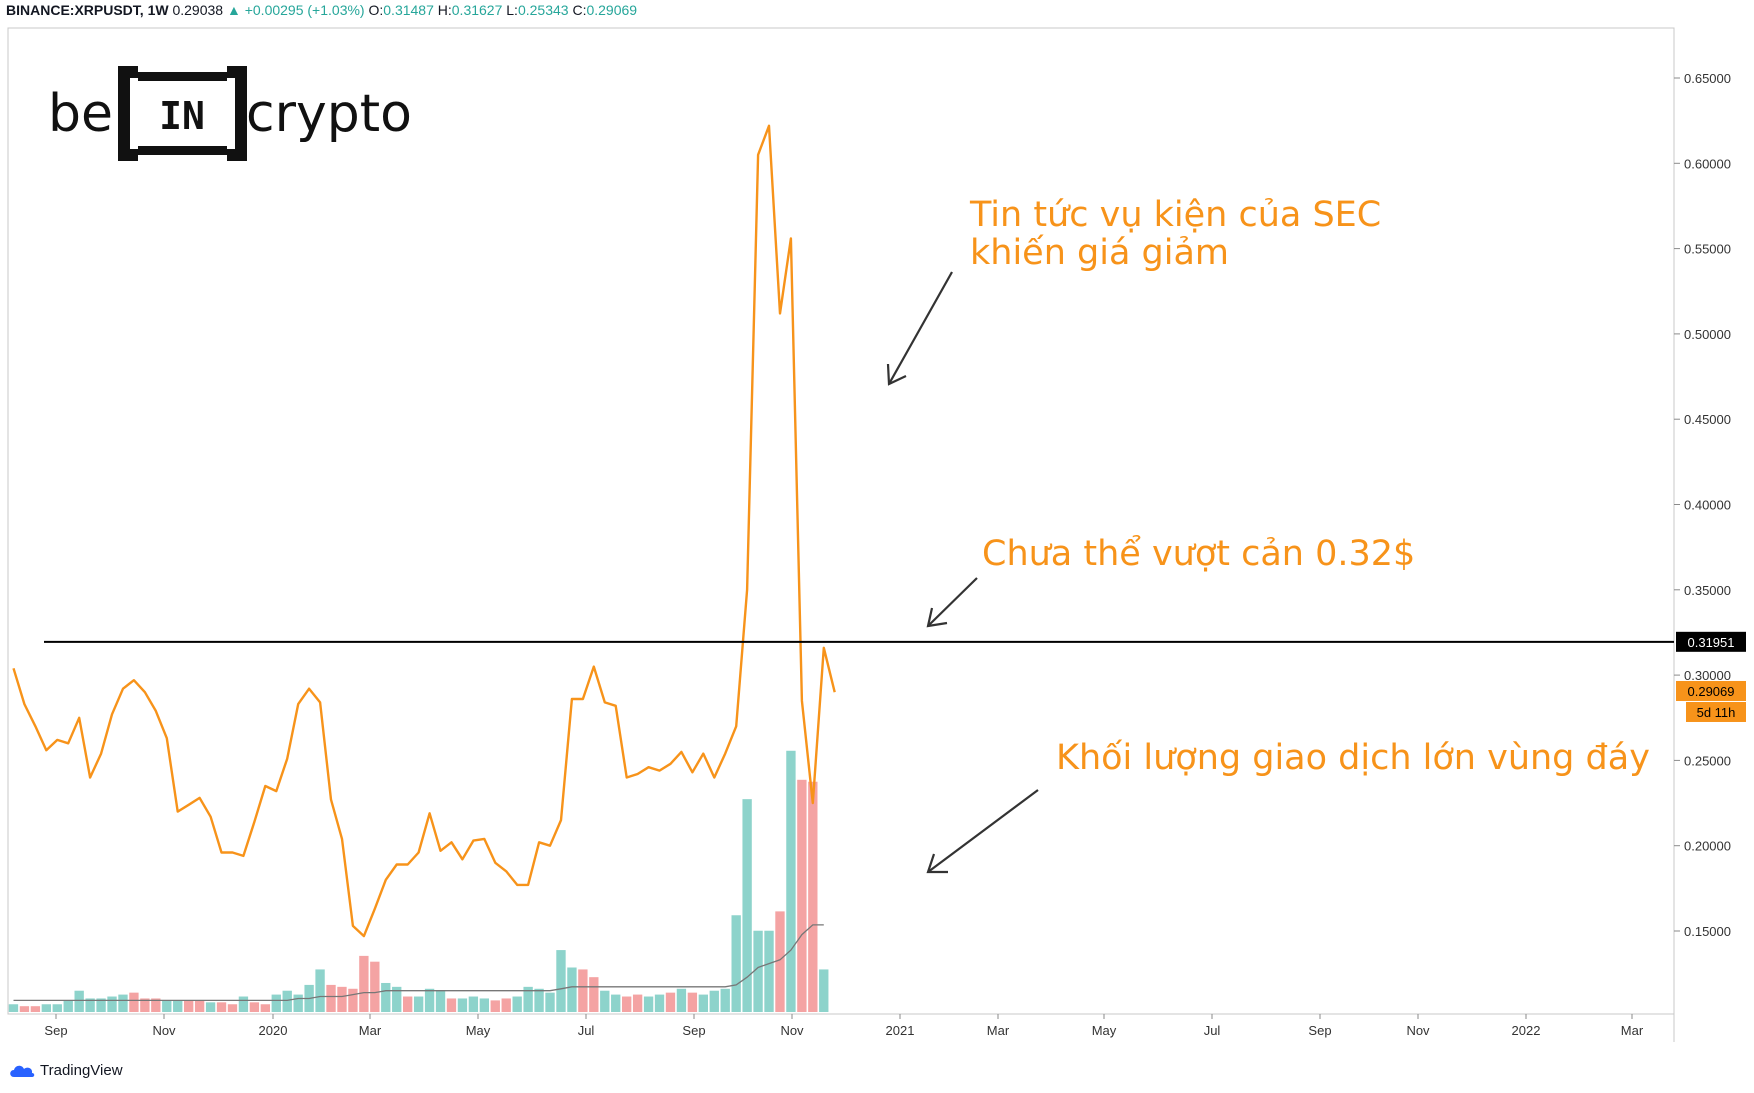  What do you see at coordinates (1707, 249) in the screenshot?
I see `y-tick-label: 0.55000` at bounding box center [1707, 249].